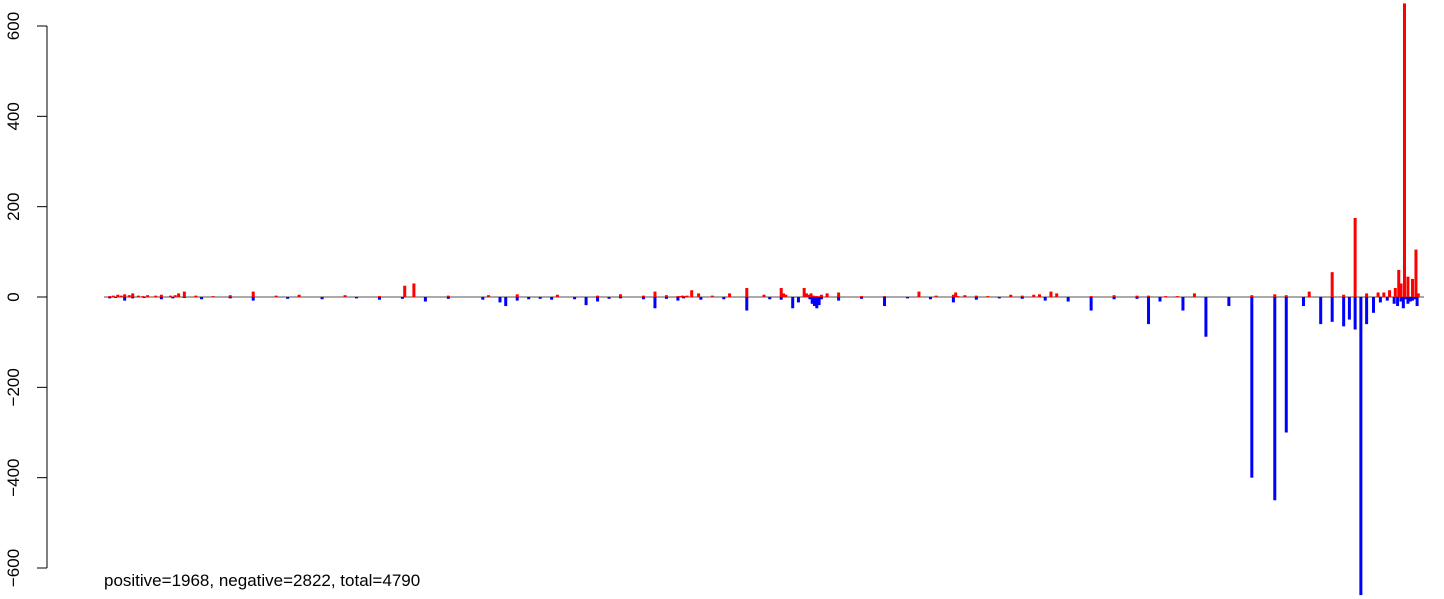 This screenshot has width=1444, height=599. What do you see at coordinates (13, 116) in the screenshot?
I see `y-tick-label: 400` at bounding box center [13, 116].